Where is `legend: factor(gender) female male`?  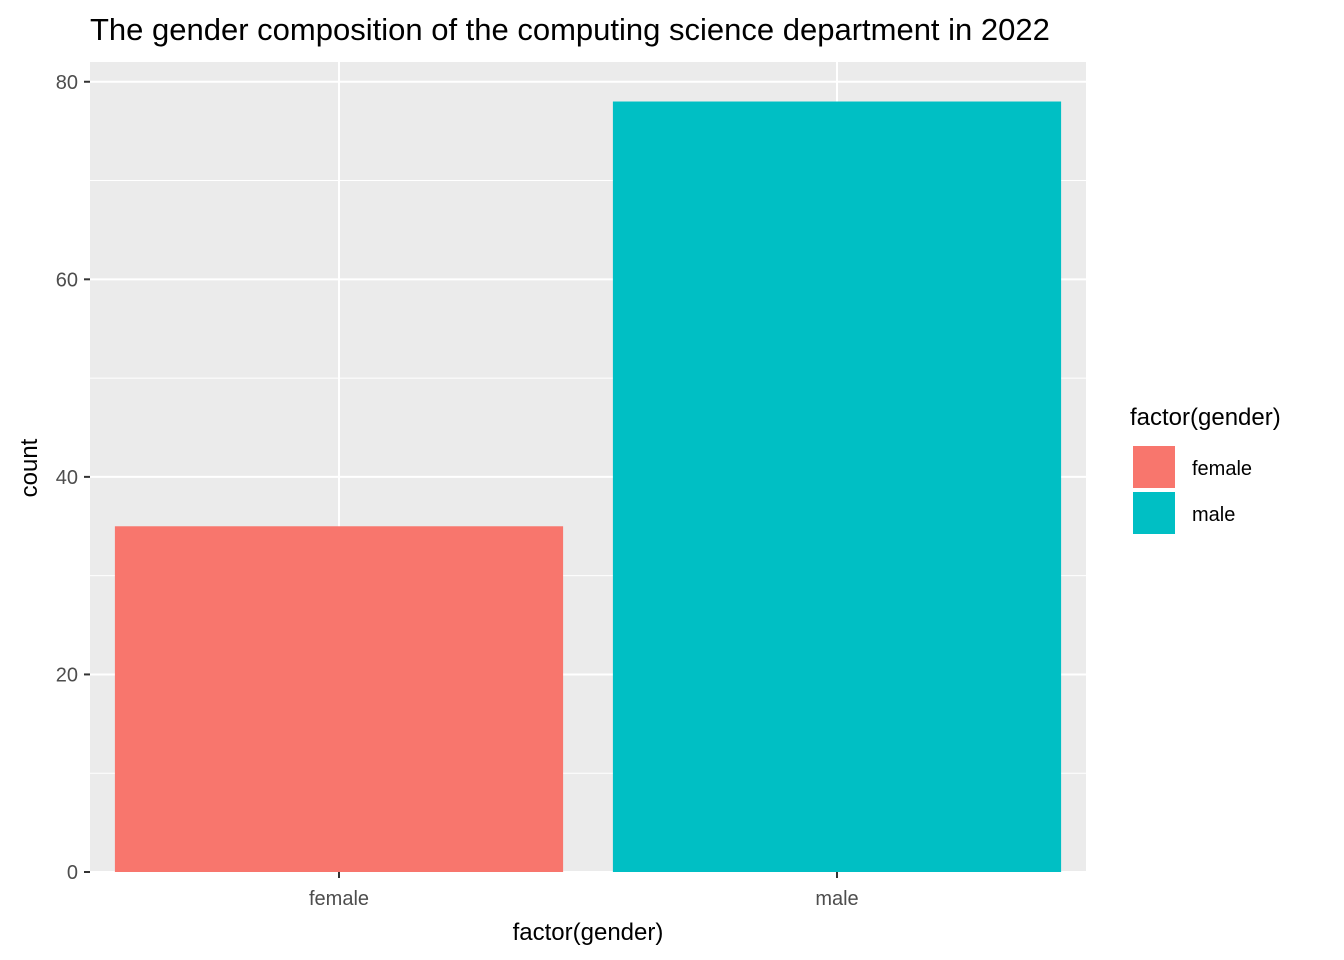 legend: factor(gender) female male is located at coordinates (1205, 470).